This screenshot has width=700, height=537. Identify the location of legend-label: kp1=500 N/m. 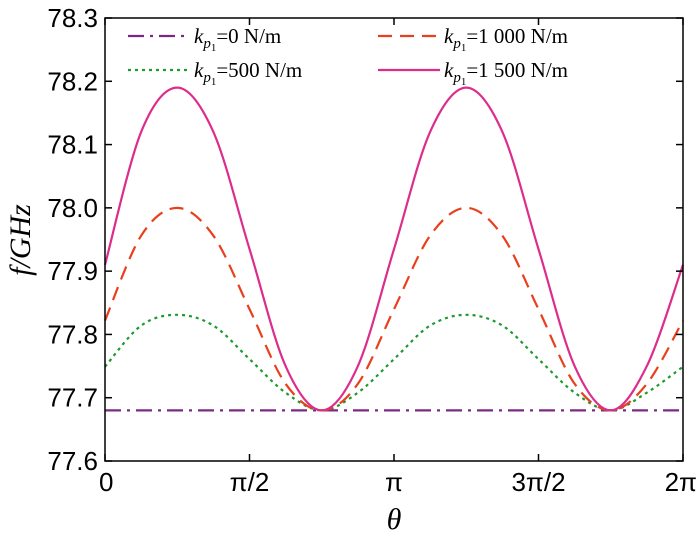
(248, 73).